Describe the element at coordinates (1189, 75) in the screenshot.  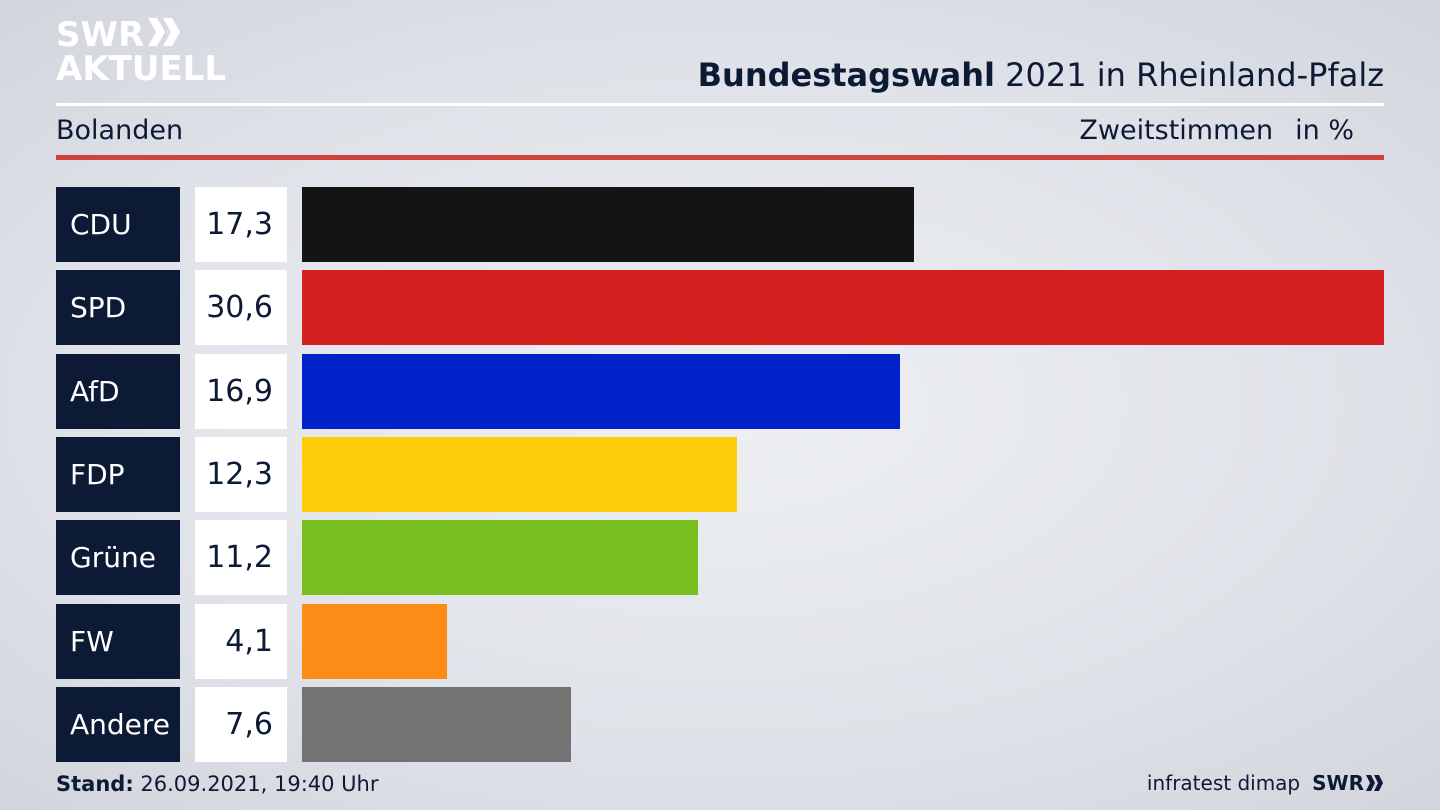
I see `title-rest: 2021 in Rheinland-Pfalz` at that location.